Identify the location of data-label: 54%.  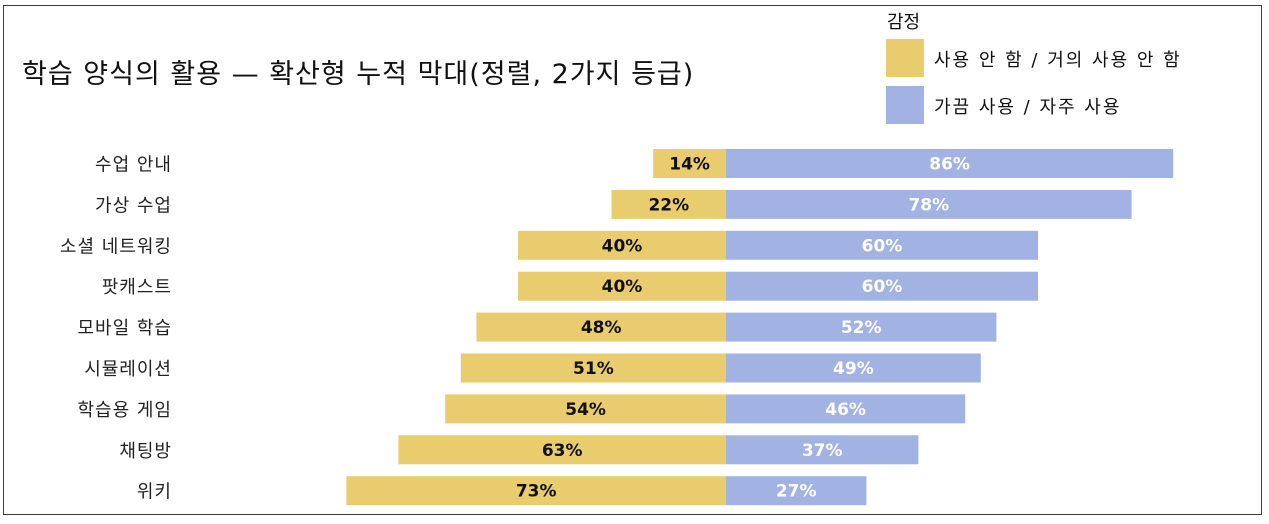
(585, 410).